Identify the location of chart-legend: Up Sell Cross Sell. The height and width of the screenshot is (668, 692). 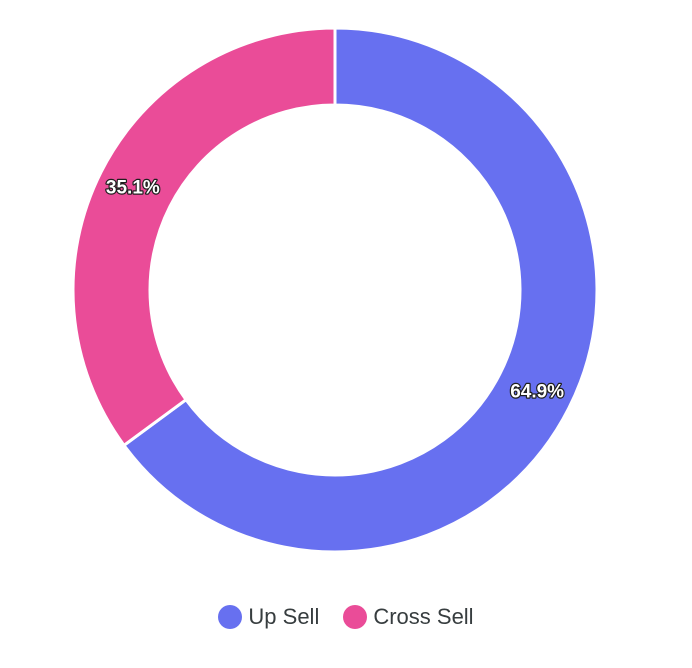
(346, 617).